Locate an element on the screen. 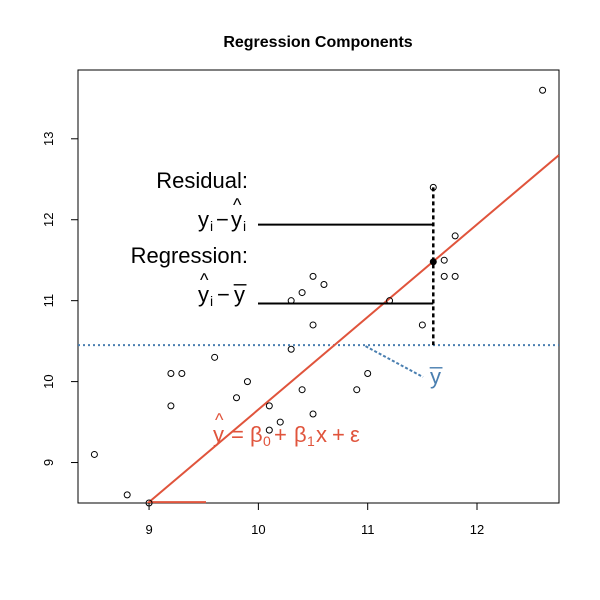 This screenshot has height=600, width=600. regression-formula: y ^ i − y _ is located at coordinates (222, 285).